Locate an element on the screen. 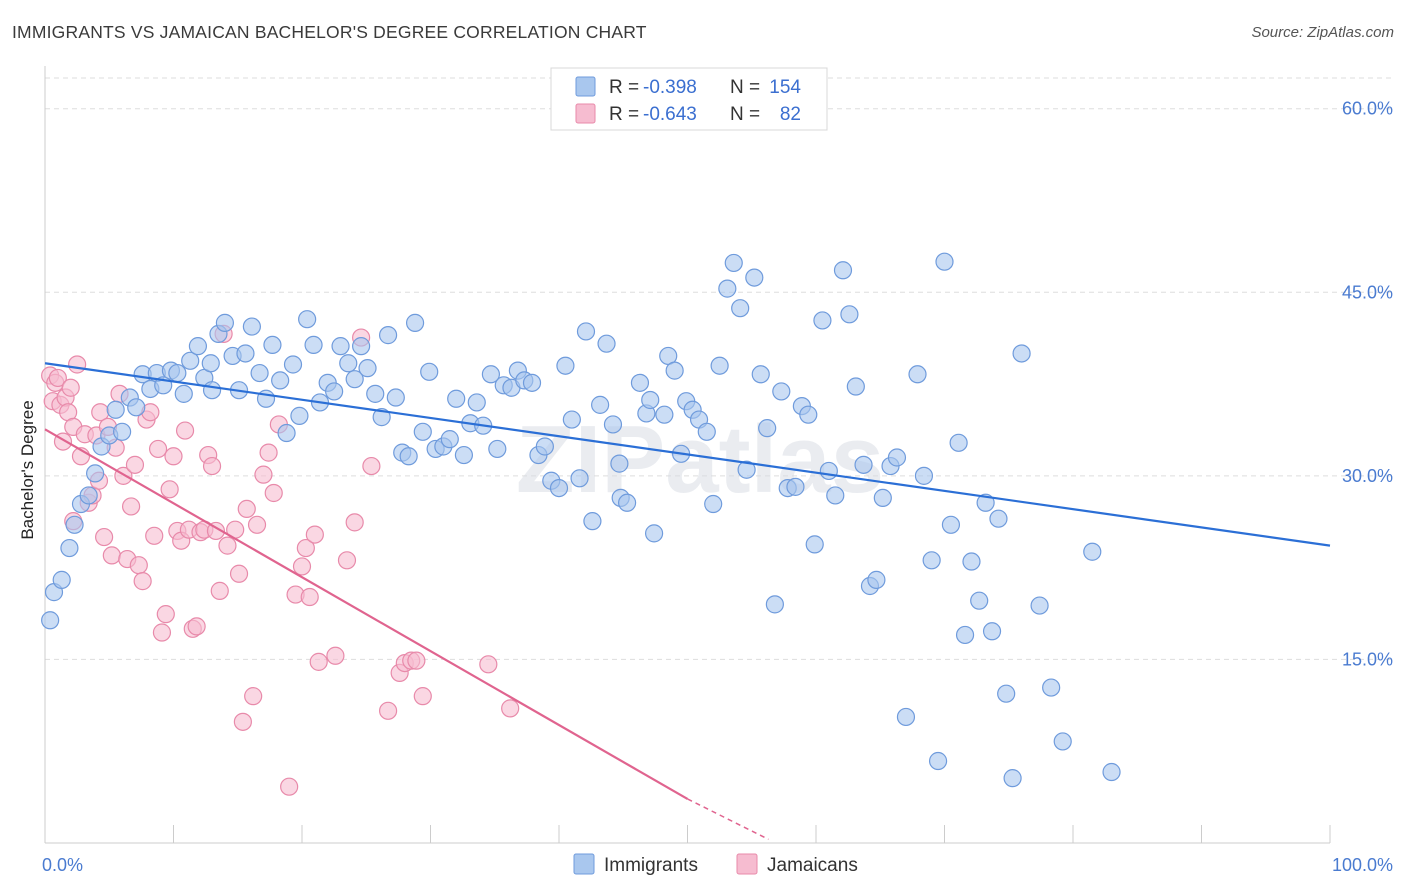  legend: R = -0.398 N = 154 R = -0.643 N = 82 is located at coordinates (689, 99).